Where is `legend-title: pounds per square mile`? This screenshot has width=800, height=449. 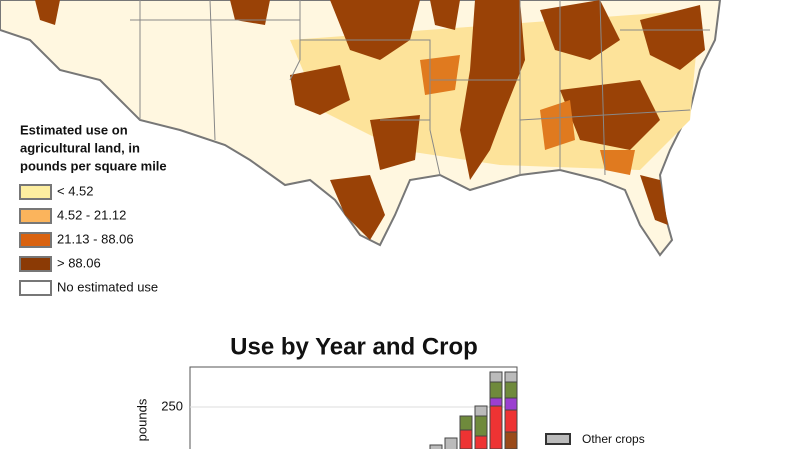
legend-title: pounds per square mile is located at coordinates (93, 165).